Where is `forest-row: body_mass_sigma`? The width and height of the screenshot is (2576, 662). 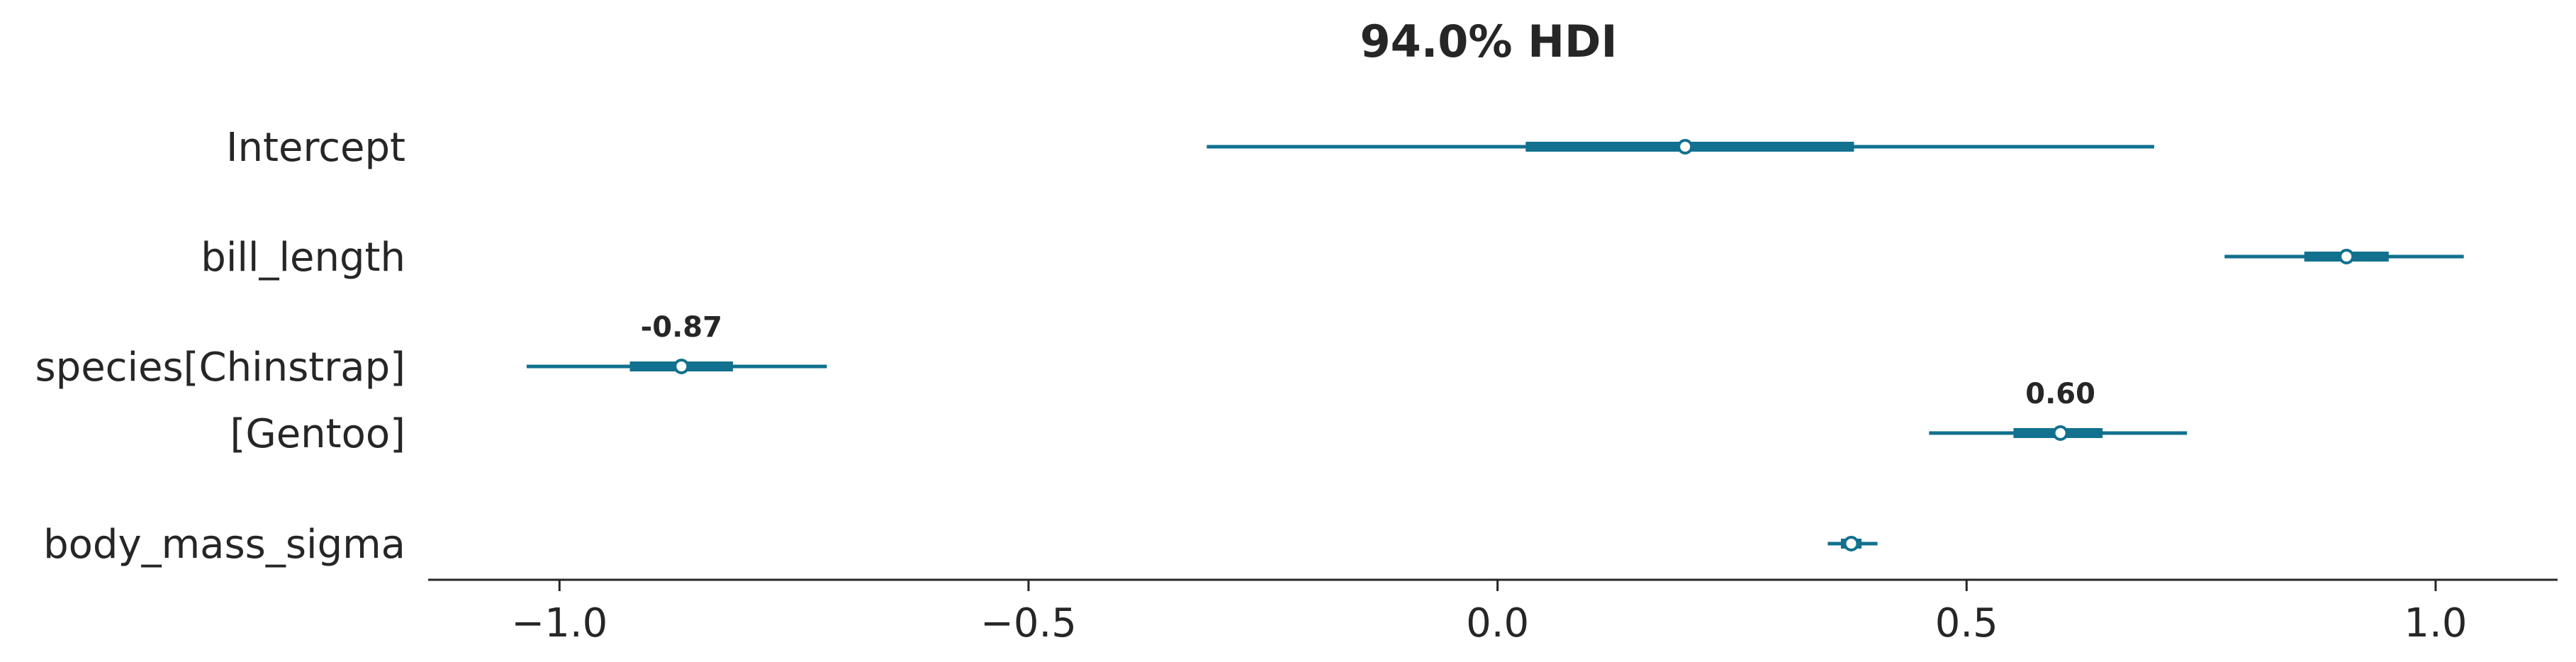
forest-row: body_mass_sigma is located at coordinates (961, 545).